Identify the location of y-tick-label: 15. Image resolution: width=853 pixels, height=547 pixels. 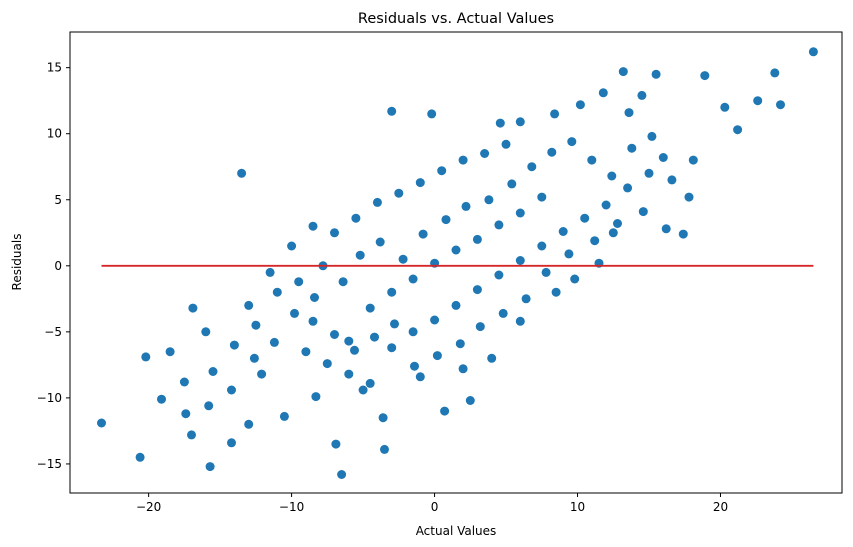
(54, 68).